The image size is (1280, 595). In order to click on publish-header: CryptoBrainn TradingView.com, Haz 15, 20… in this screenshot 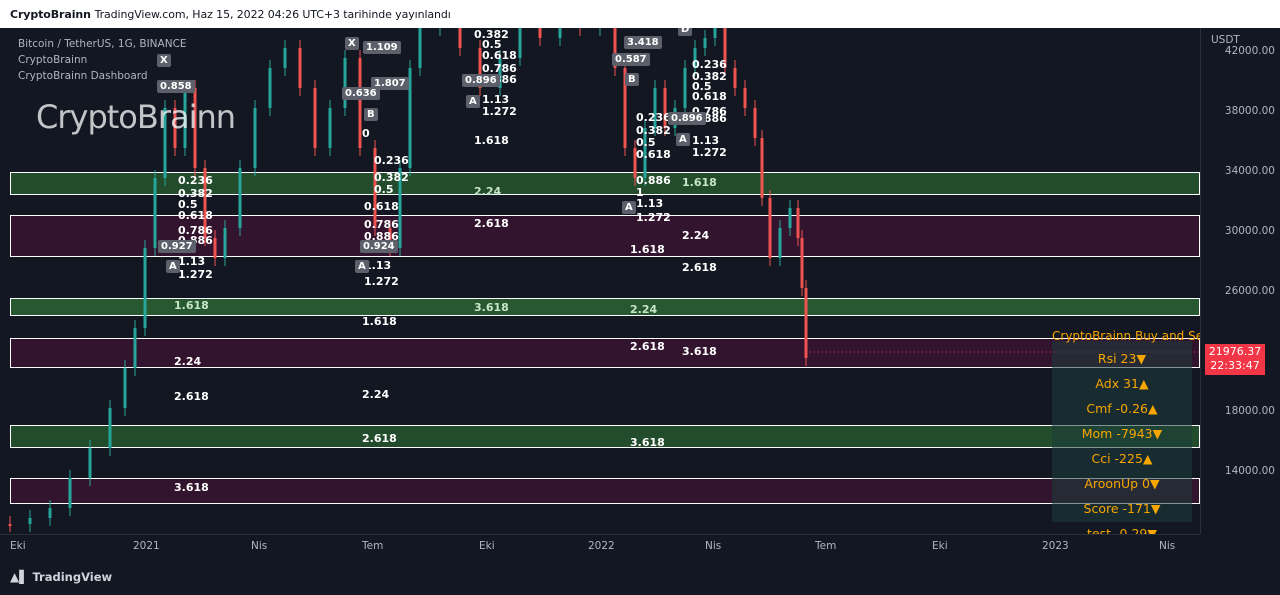, I will do `click(640, 14)`.